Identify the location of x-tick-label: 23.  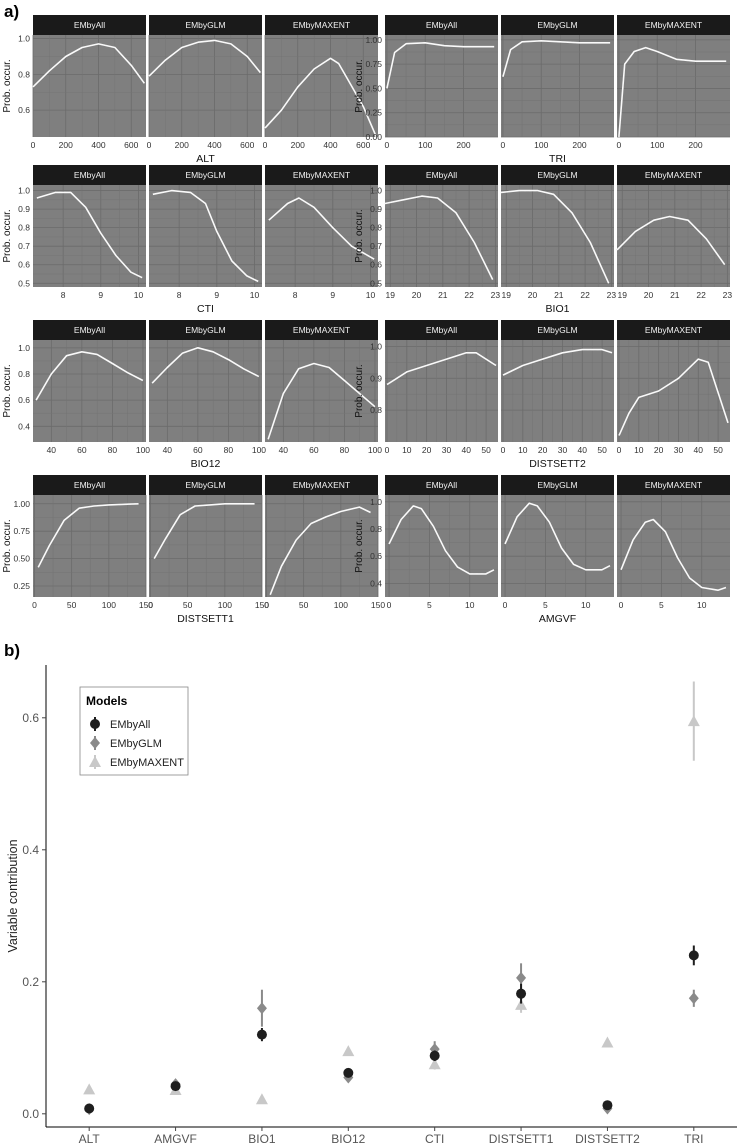
(496, 295).